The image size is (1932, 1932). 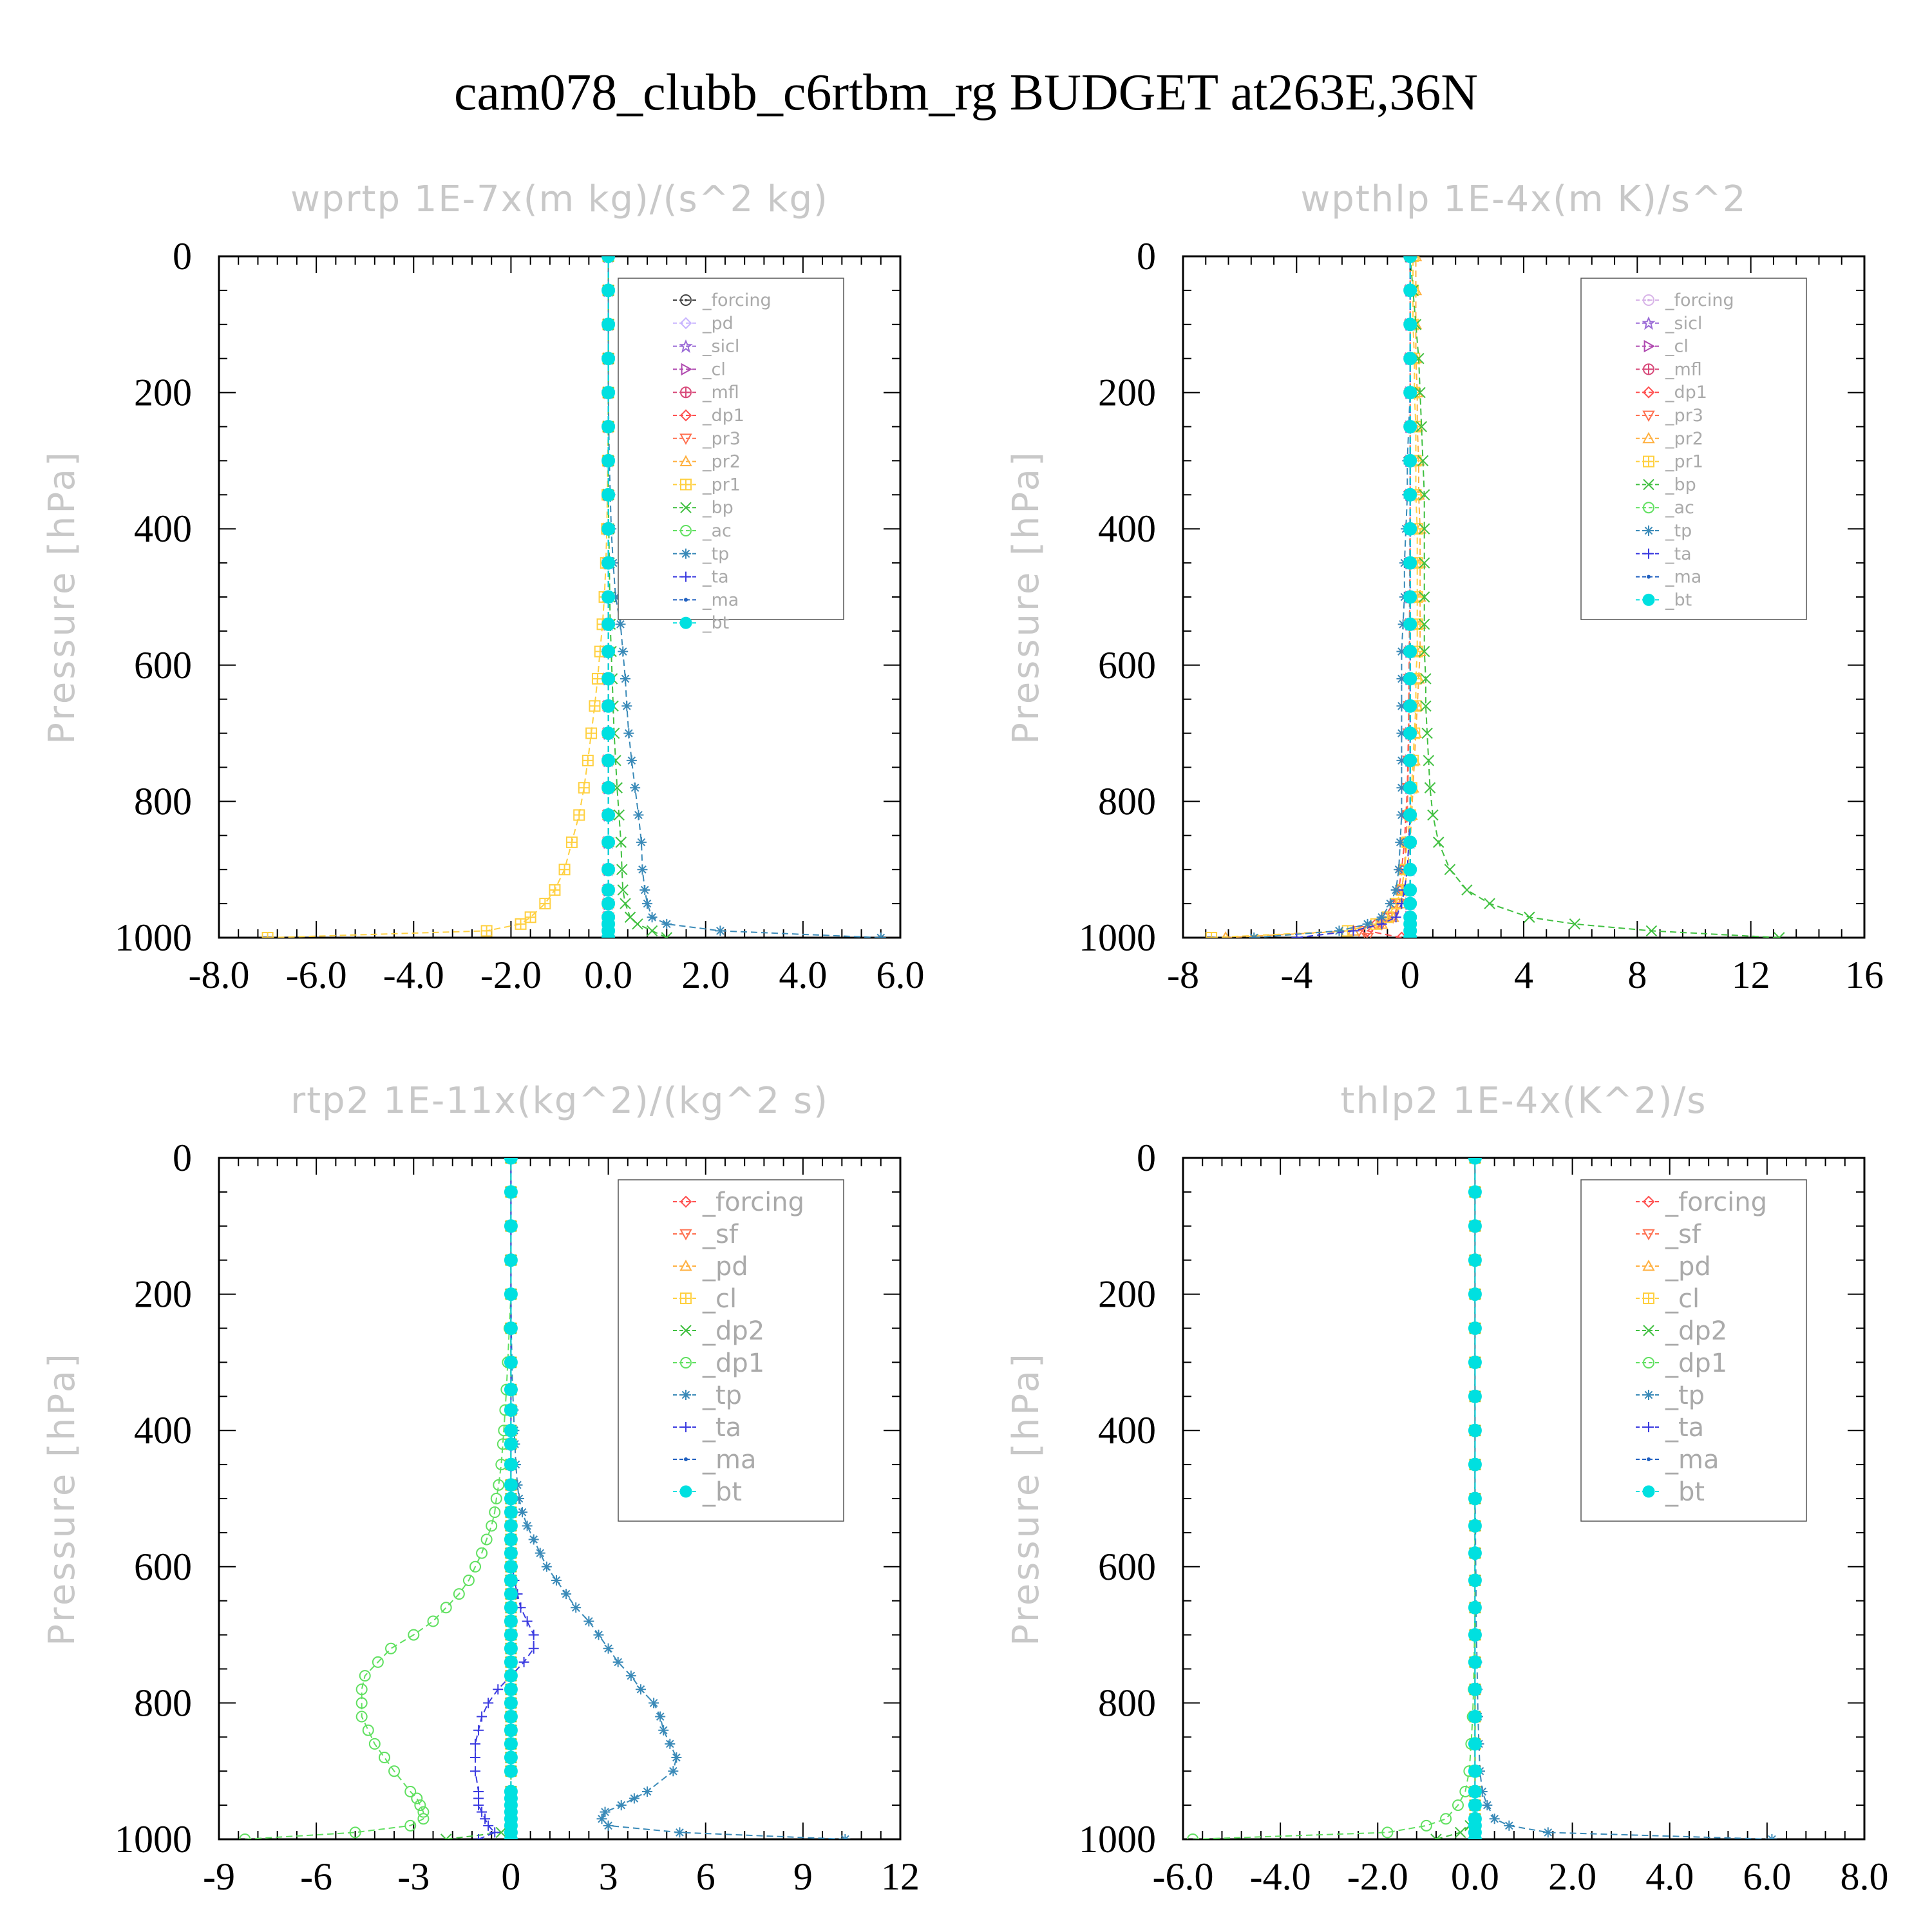 What do you see at coordinates (1117, 1839) in the screenshot?
I see `y-tick-label: 1000` at bounding box center [1117, 1839].